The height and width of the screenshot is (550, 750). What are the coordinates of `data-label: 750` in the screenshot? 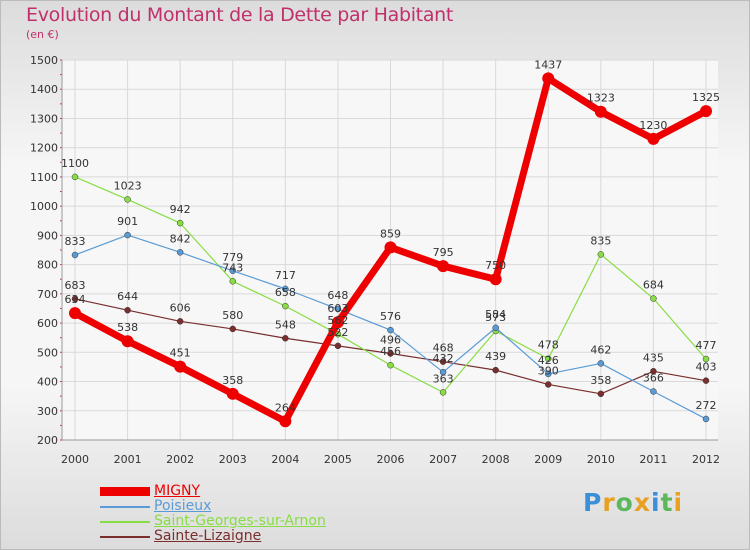 It's located at (495, 265).